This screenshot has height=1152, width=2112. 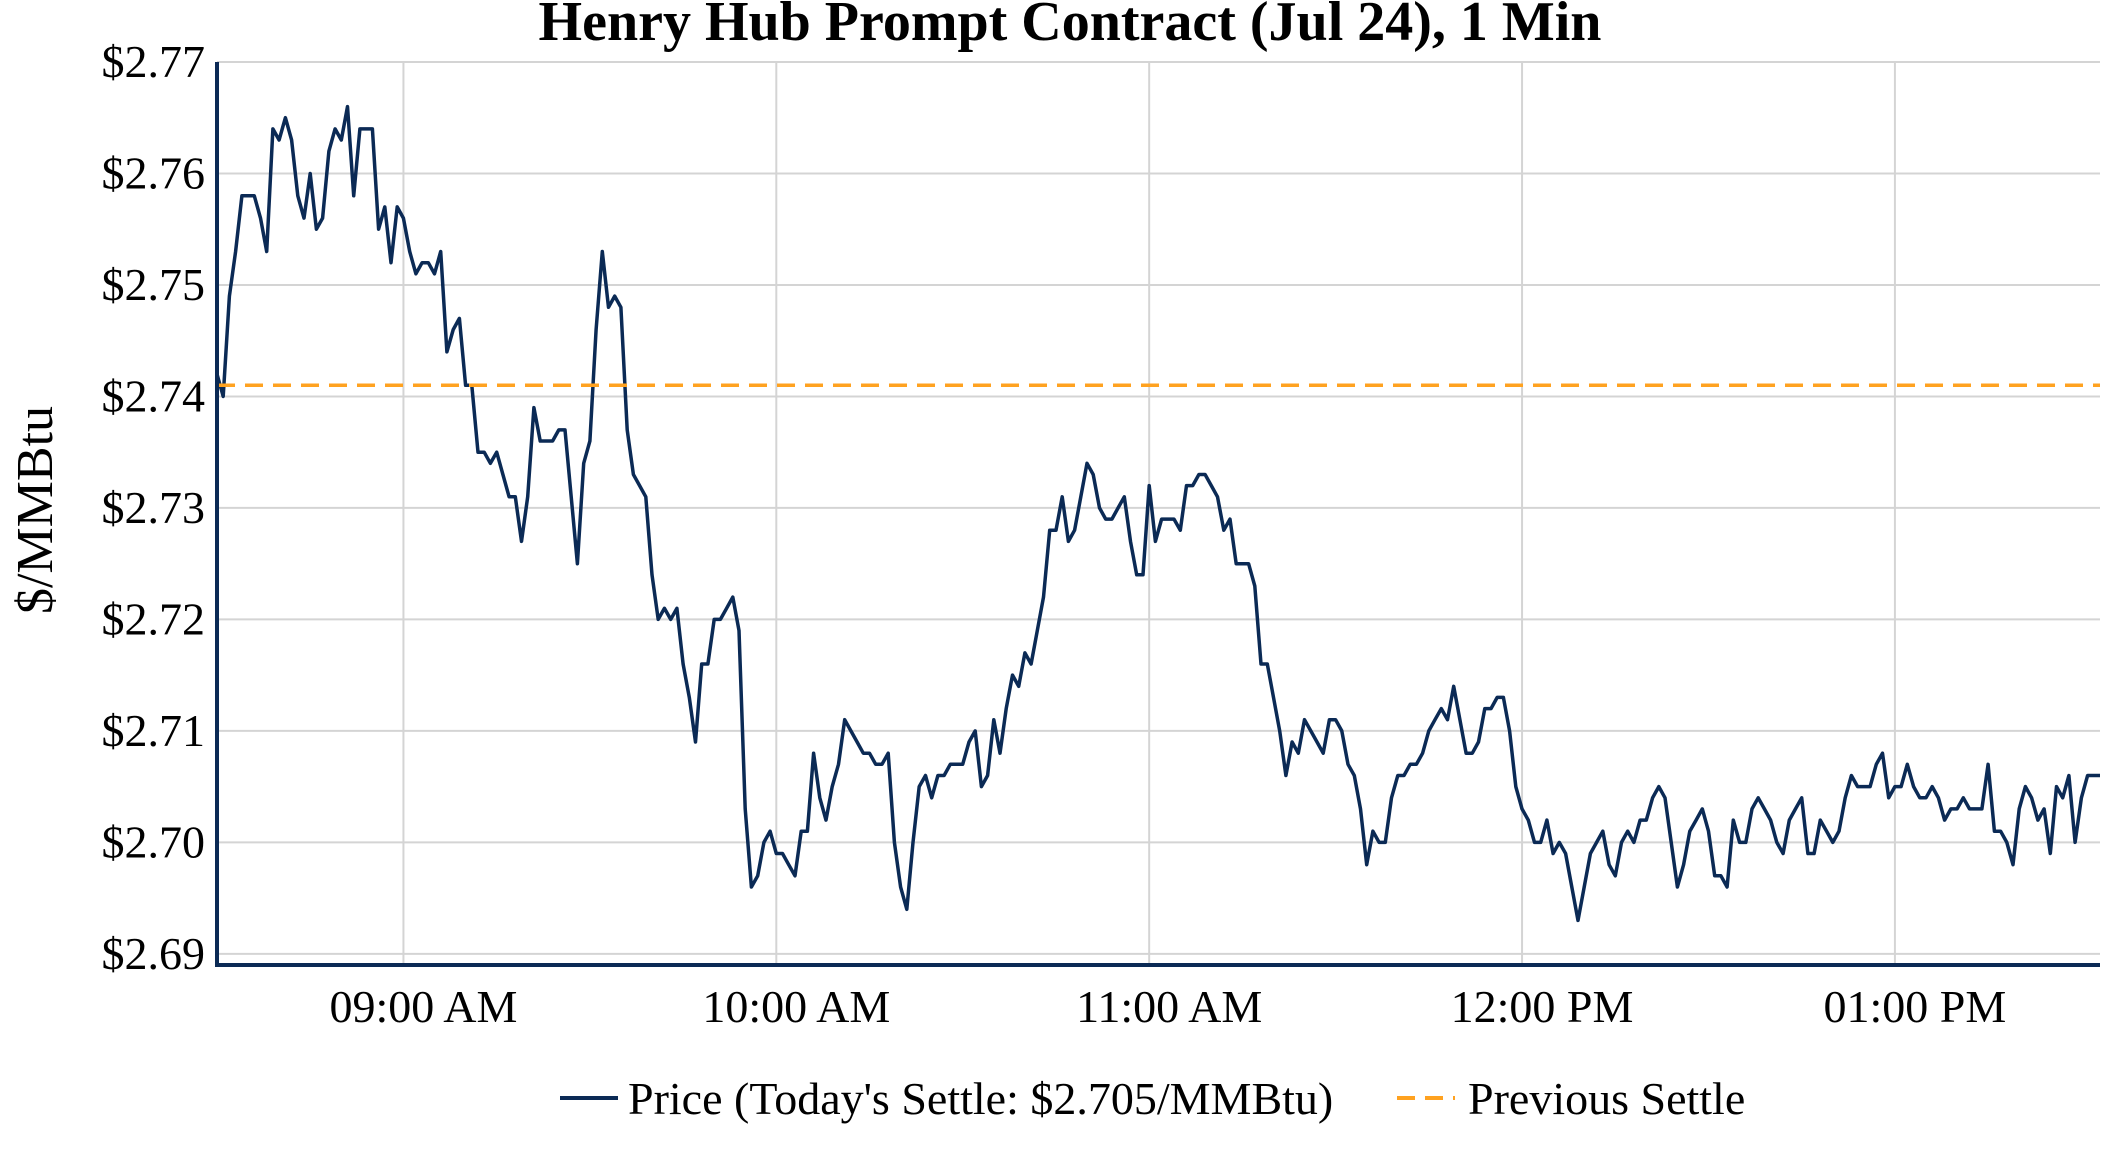 I want to click on y-tick-label: $2.70, so click(x=154, y=841).